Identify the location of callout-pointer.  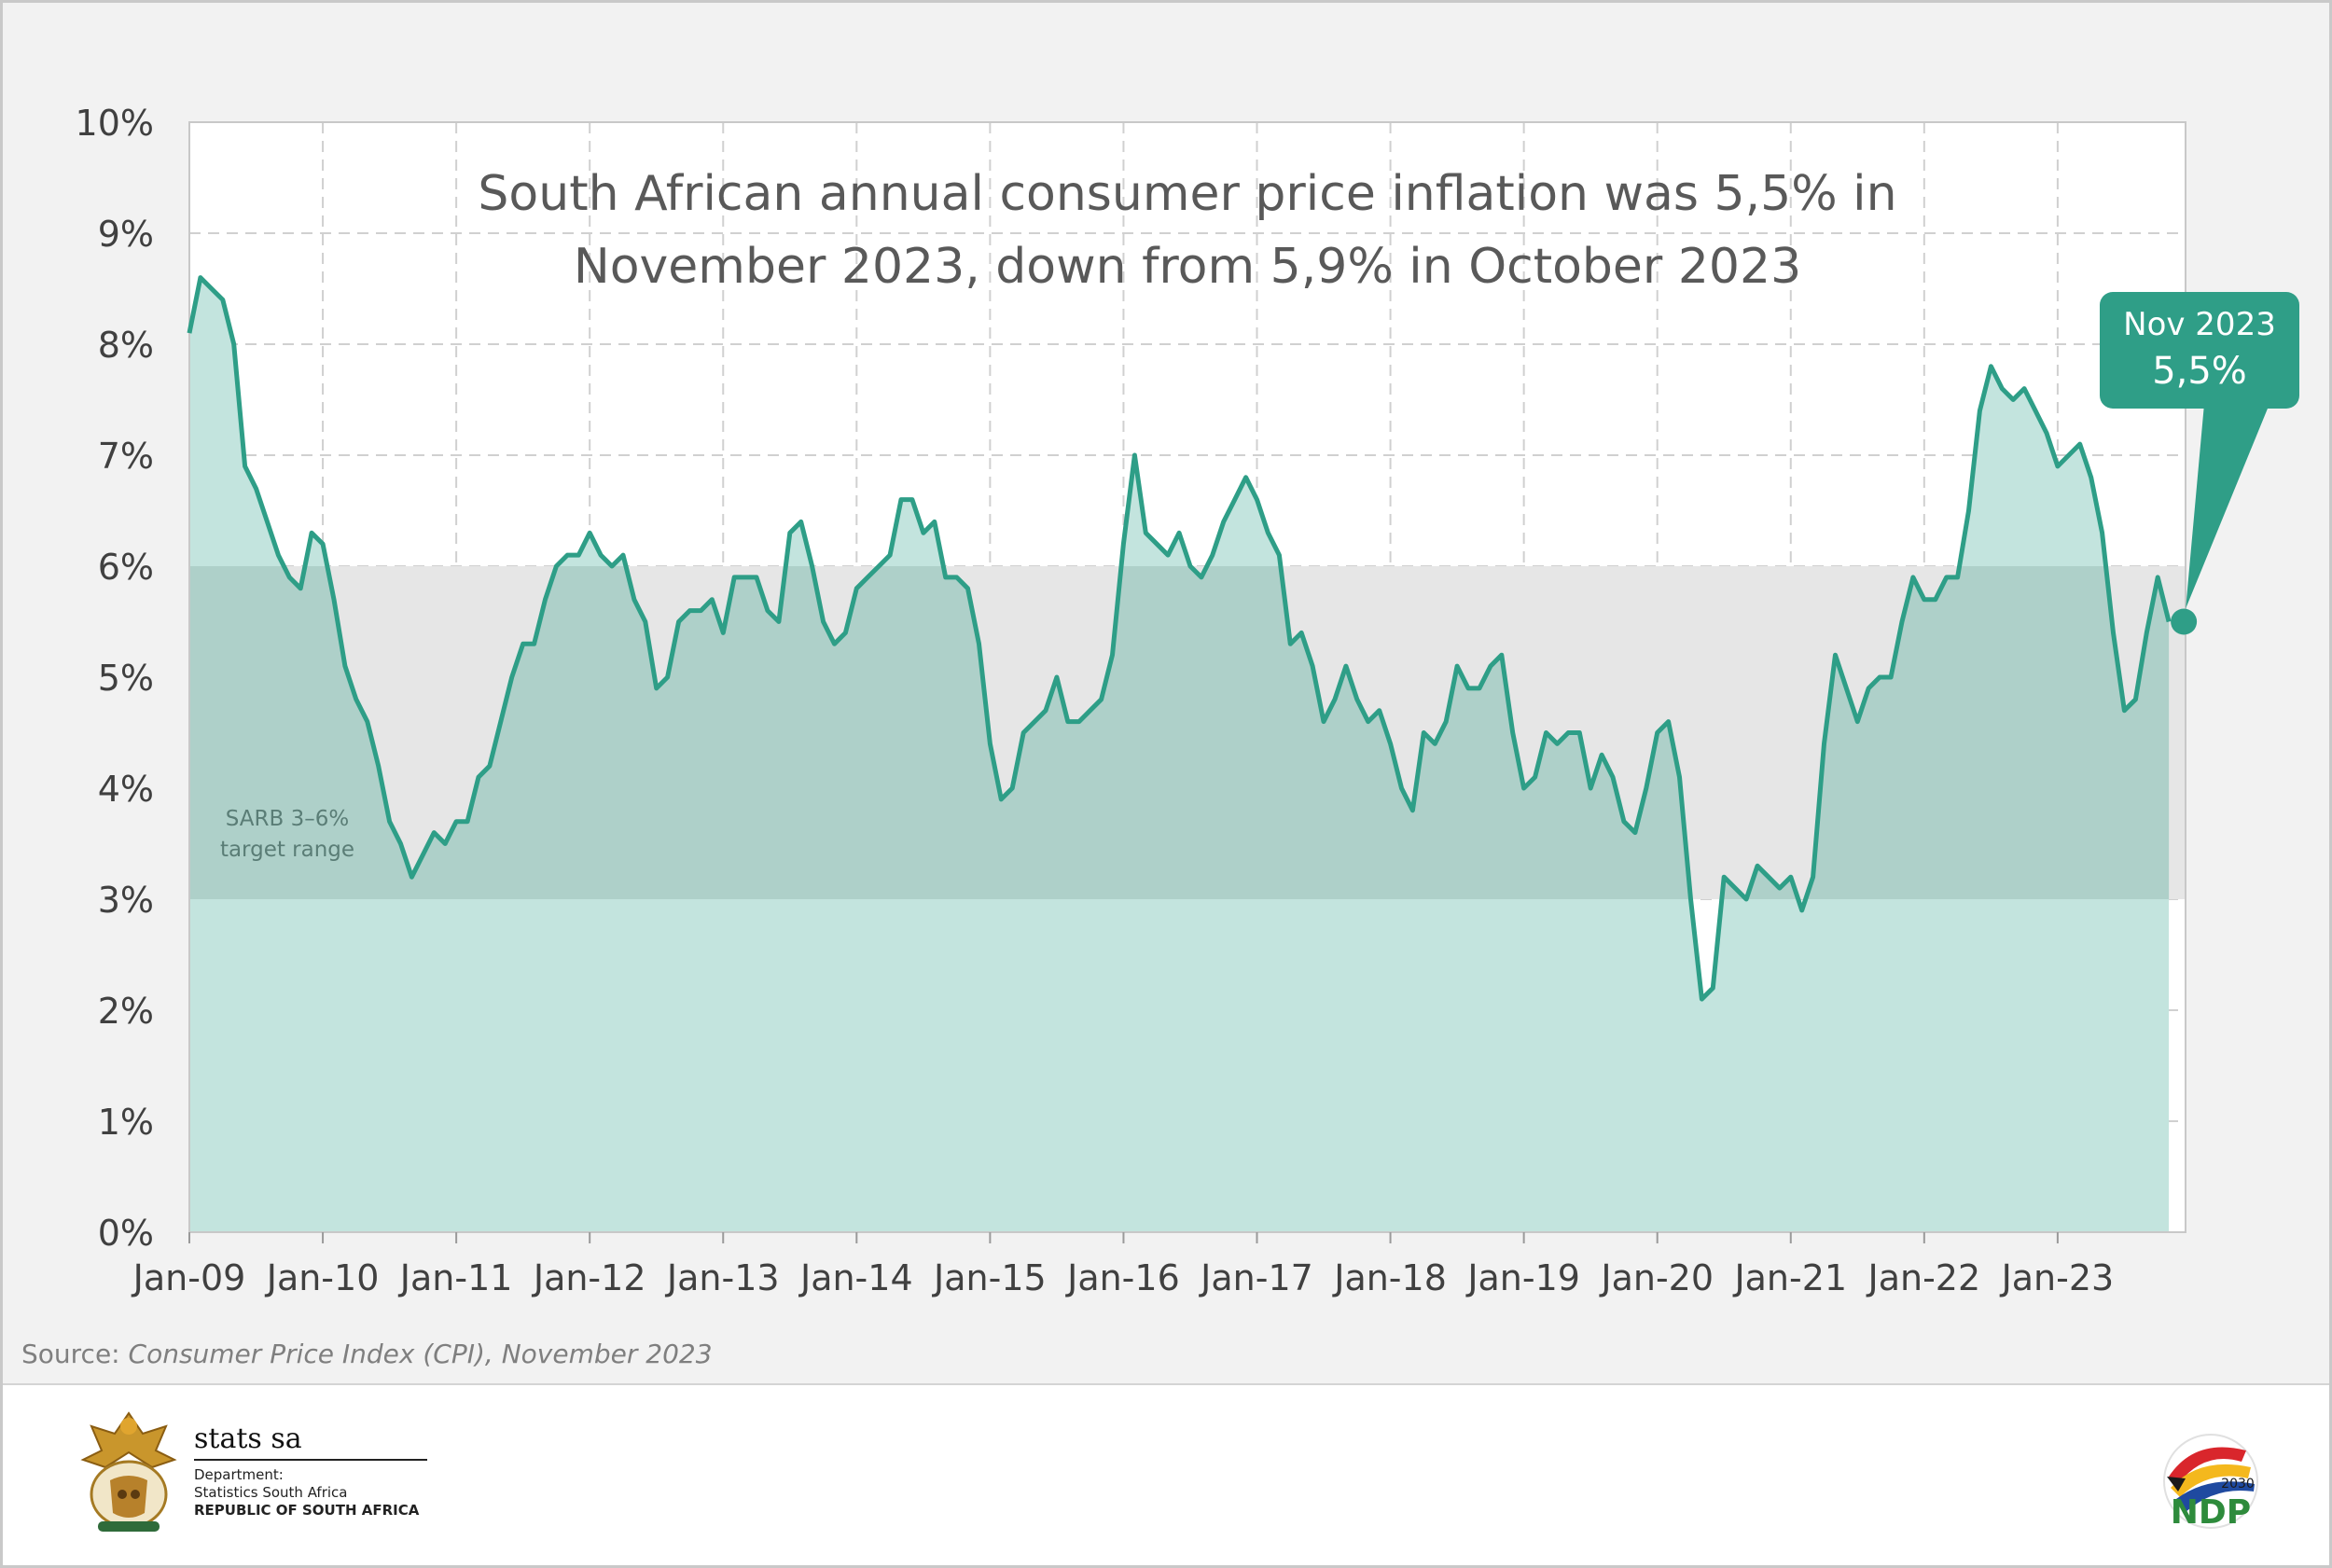
(2228, 507).